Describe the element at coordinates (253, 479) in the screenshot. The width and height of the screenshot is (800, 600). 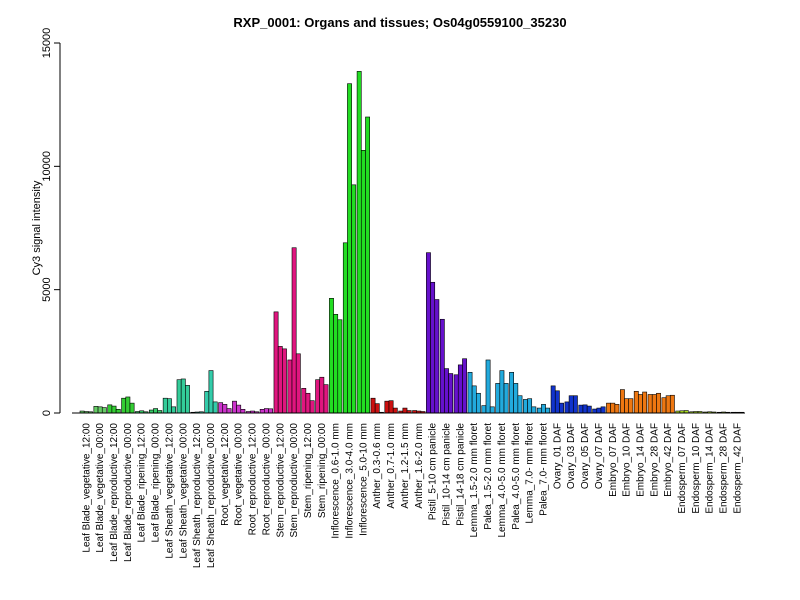
I see `category-label: Root_reproductive_12:00` at that location.